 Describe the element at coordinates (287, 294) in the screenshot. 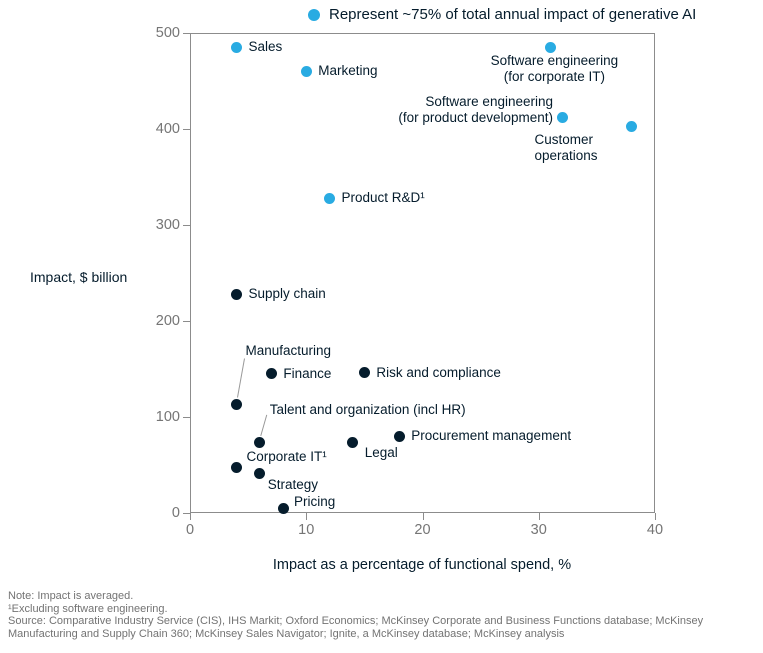

I see `point-label: Supply chain` at that location.